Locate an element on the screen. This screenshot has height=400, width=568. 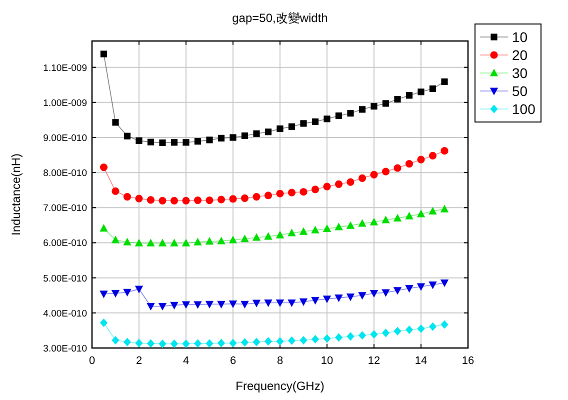
y-tick-label: 4.00E-010 is located at coordinates (65, 314).